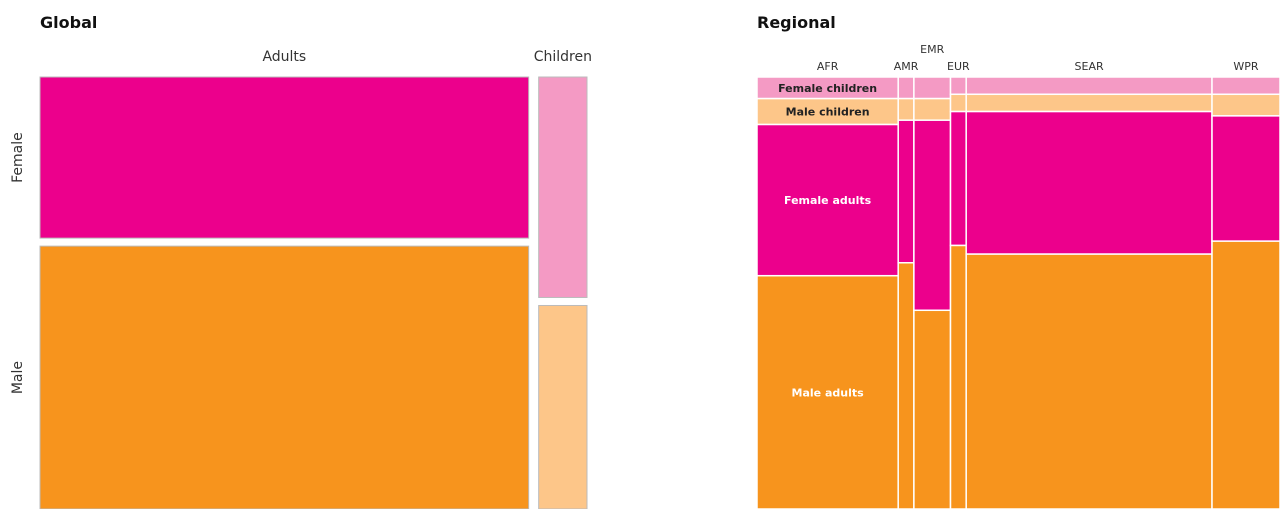 The height and width of the screenshot is (509, 1280). I want to click on chart-title: Global, so click(68, 22).